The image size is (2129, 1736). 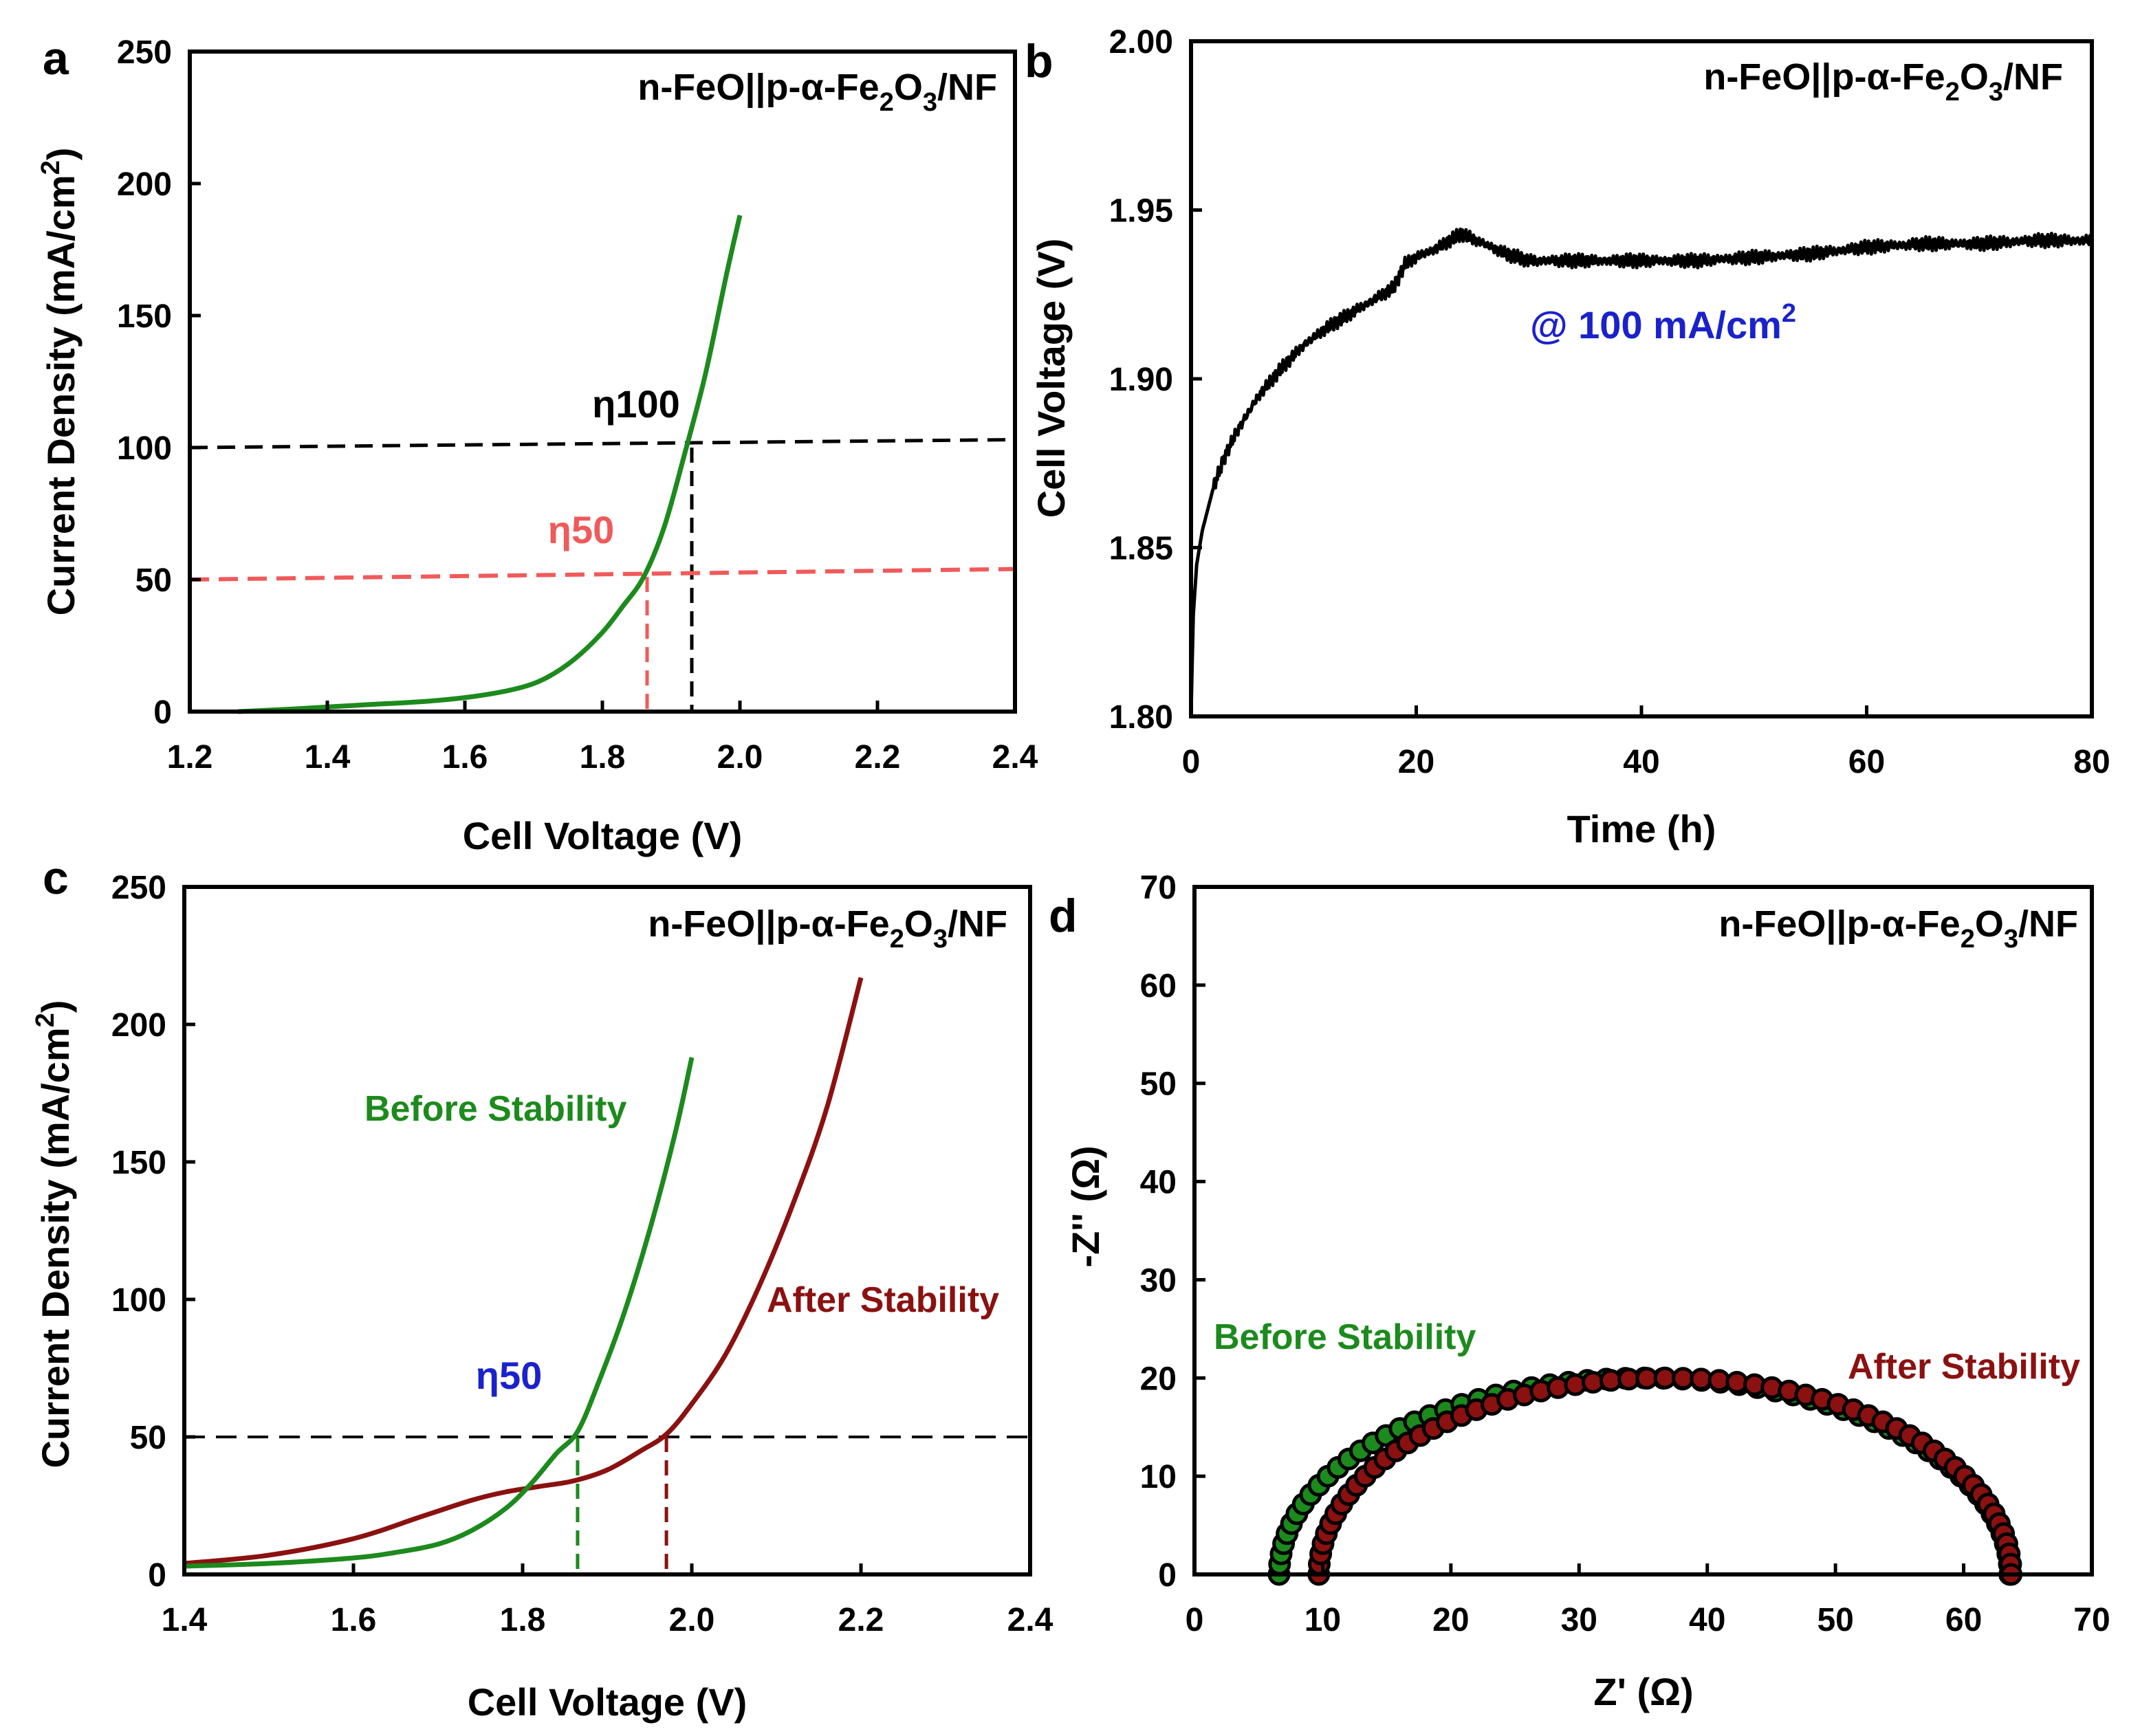 What do you see at coordinates (157, 1575) in the screenshot?
I see `c-ytick-label: 0` at bounding box center [157, 1575].